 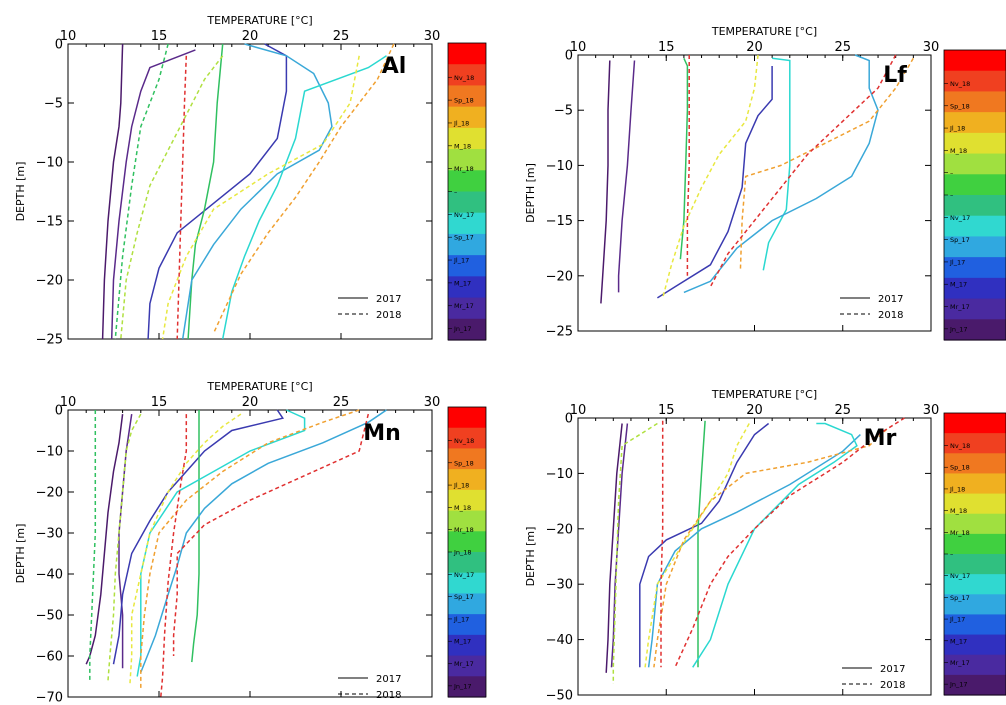 I want to click on colorbar-label: Jl_17, so click(x=461, y=261).